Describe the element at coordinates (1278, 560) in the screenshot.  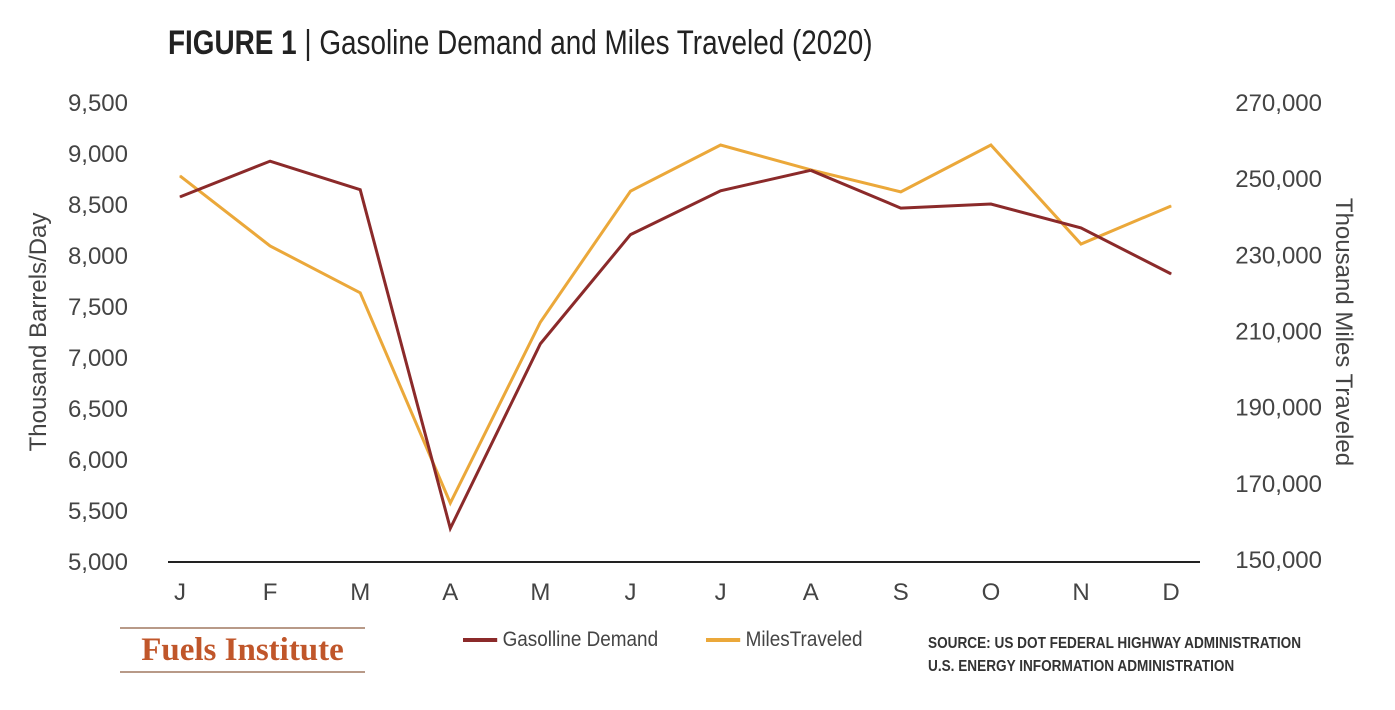
I see `y-right-tick-label: 150,000` at that location.